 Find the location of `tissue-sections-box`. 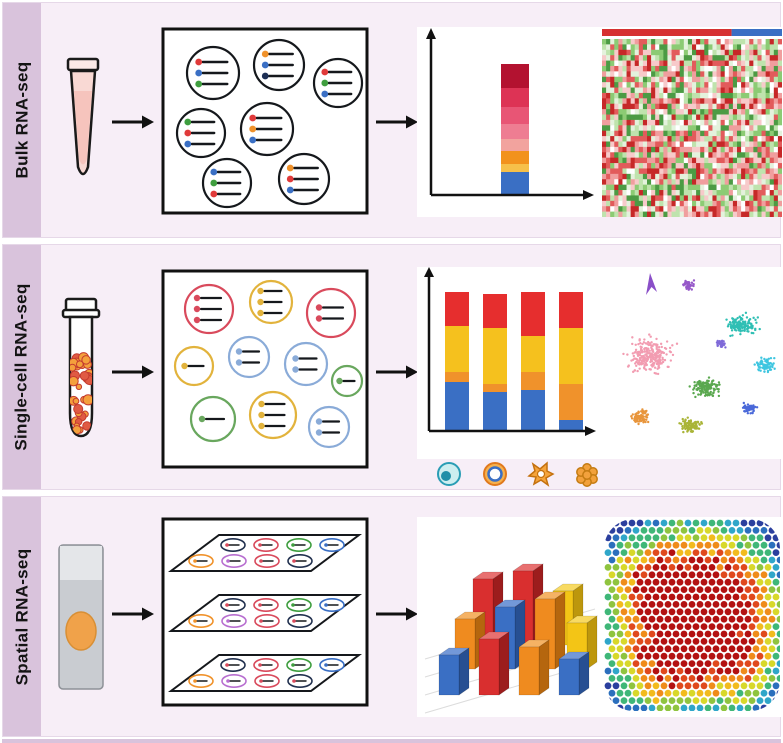

tissue-sections-box is located at coordinates (265, 612).